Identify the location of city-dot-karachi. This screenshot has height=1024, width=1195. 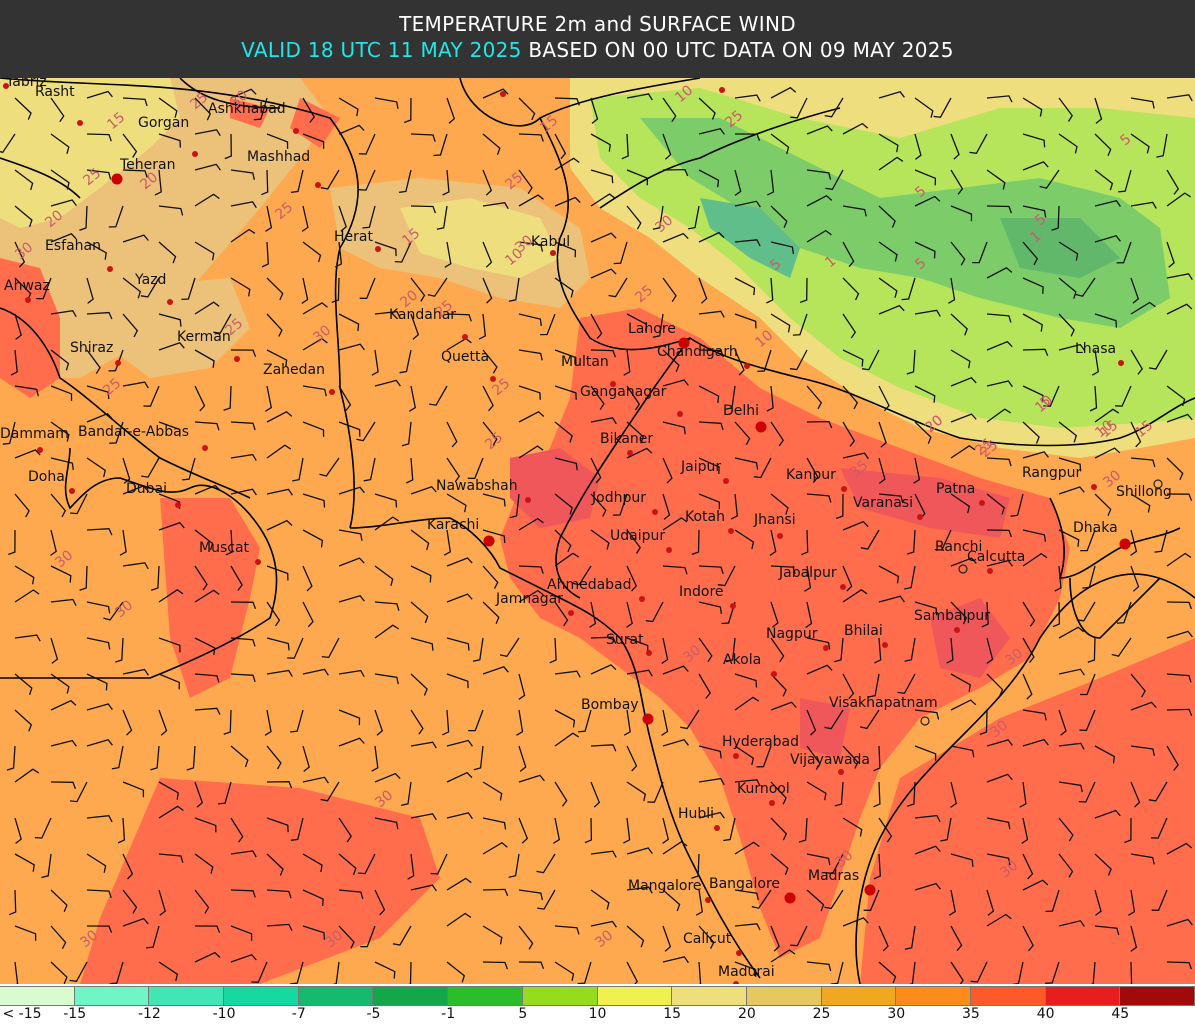
(489, 541).